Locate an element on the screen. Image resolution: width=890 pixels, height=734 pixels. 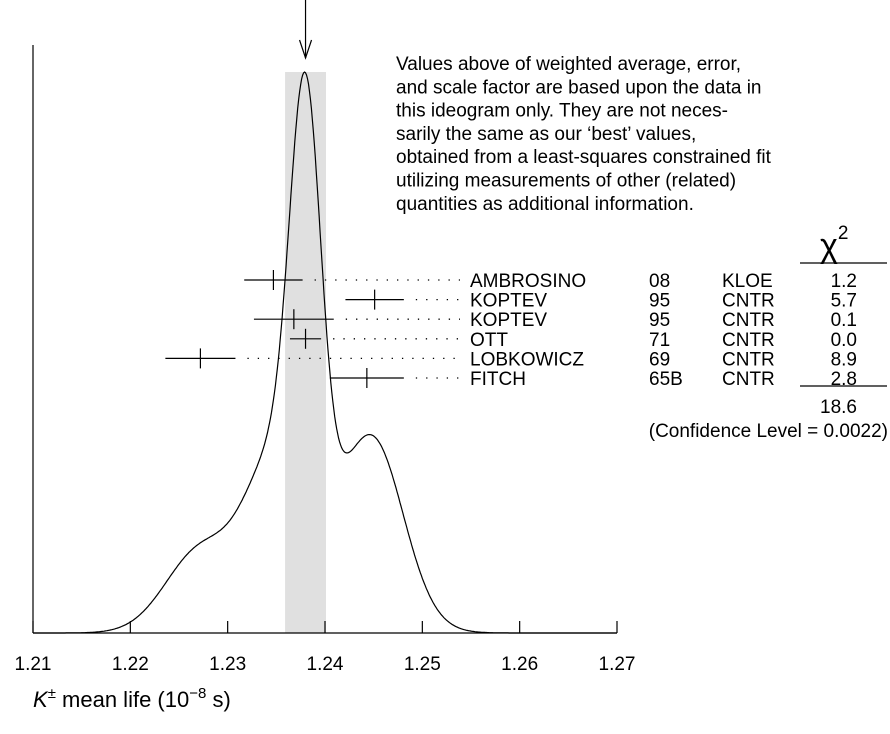
x-tick-label: 1.22 is located at coordinates (130, 664).